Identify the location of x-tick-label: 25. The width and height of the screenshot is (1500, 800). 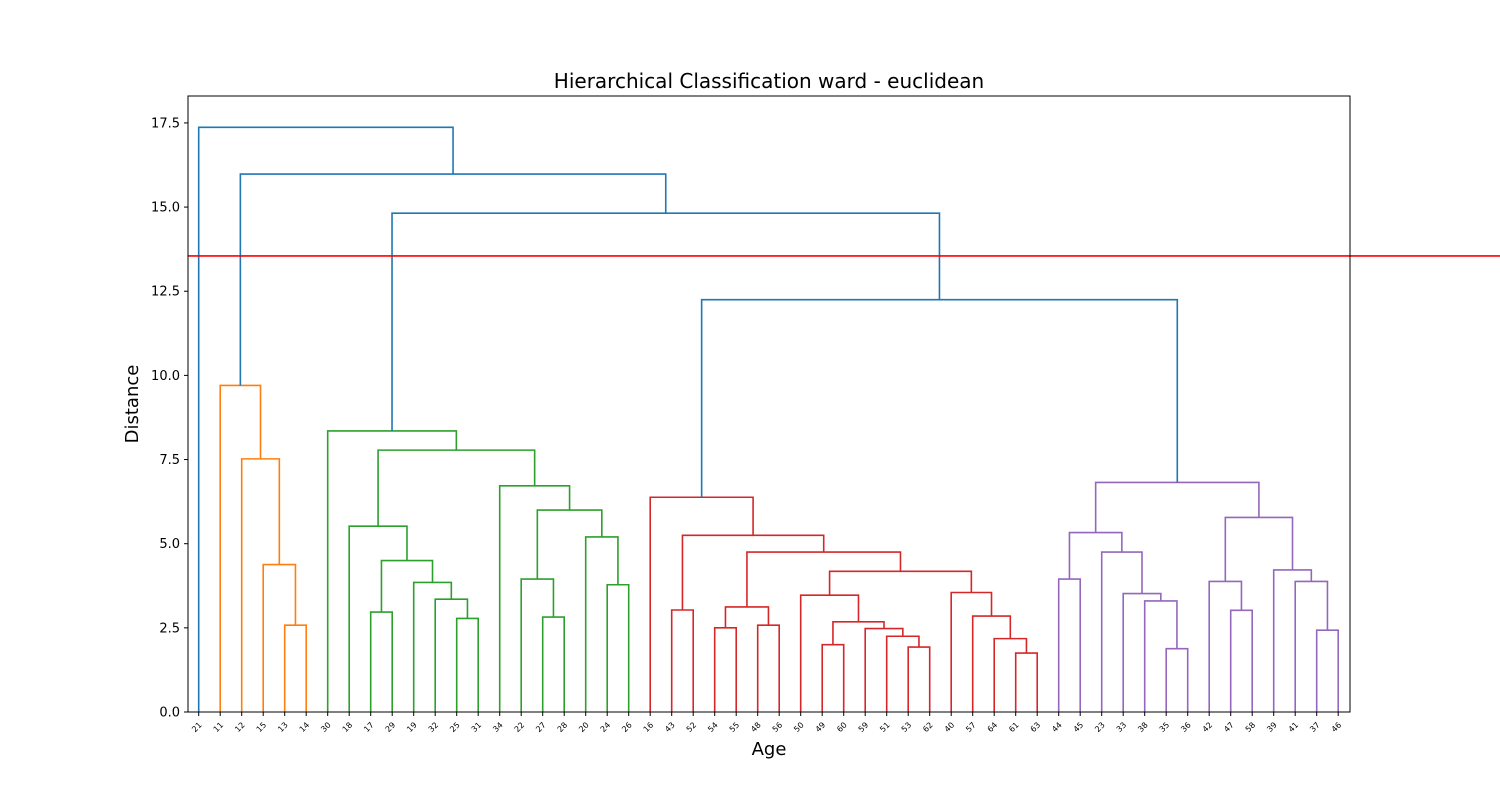
(455, 727).